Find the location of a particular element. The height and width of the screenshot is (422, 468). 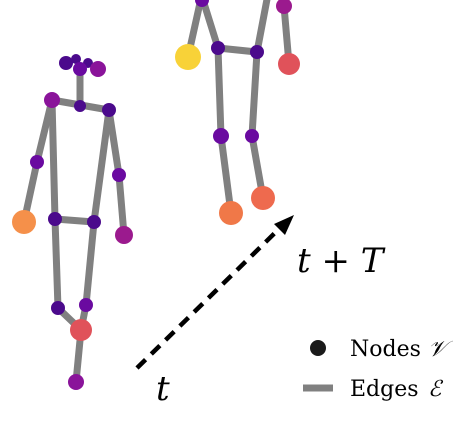

skeleton-tT-edges is located at coordinates (238, 108).